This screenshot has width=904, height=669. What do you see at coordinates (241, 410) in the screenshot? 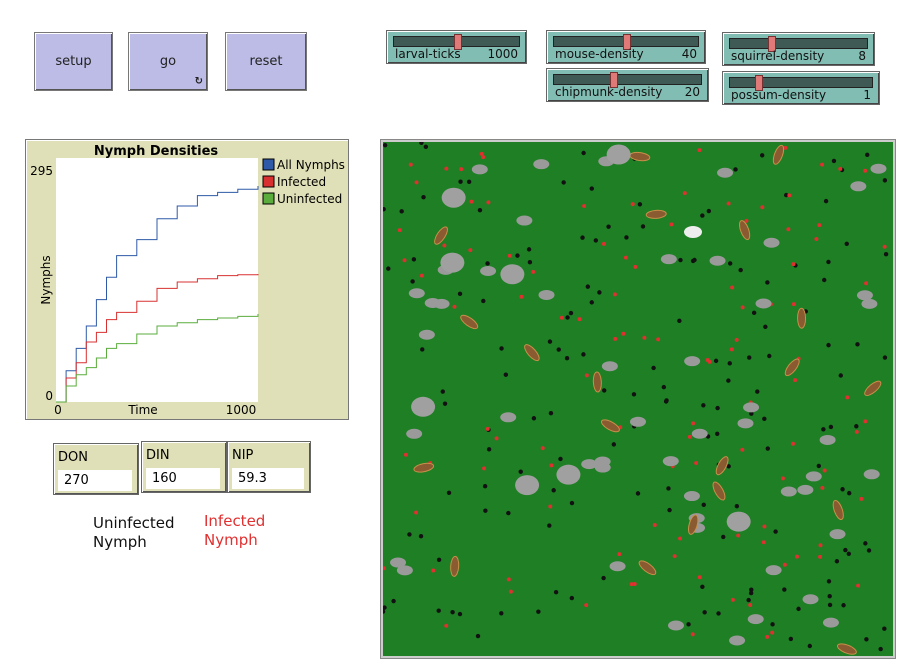
I see `x-tick-max: 1000` at bounding box center [241, 410].